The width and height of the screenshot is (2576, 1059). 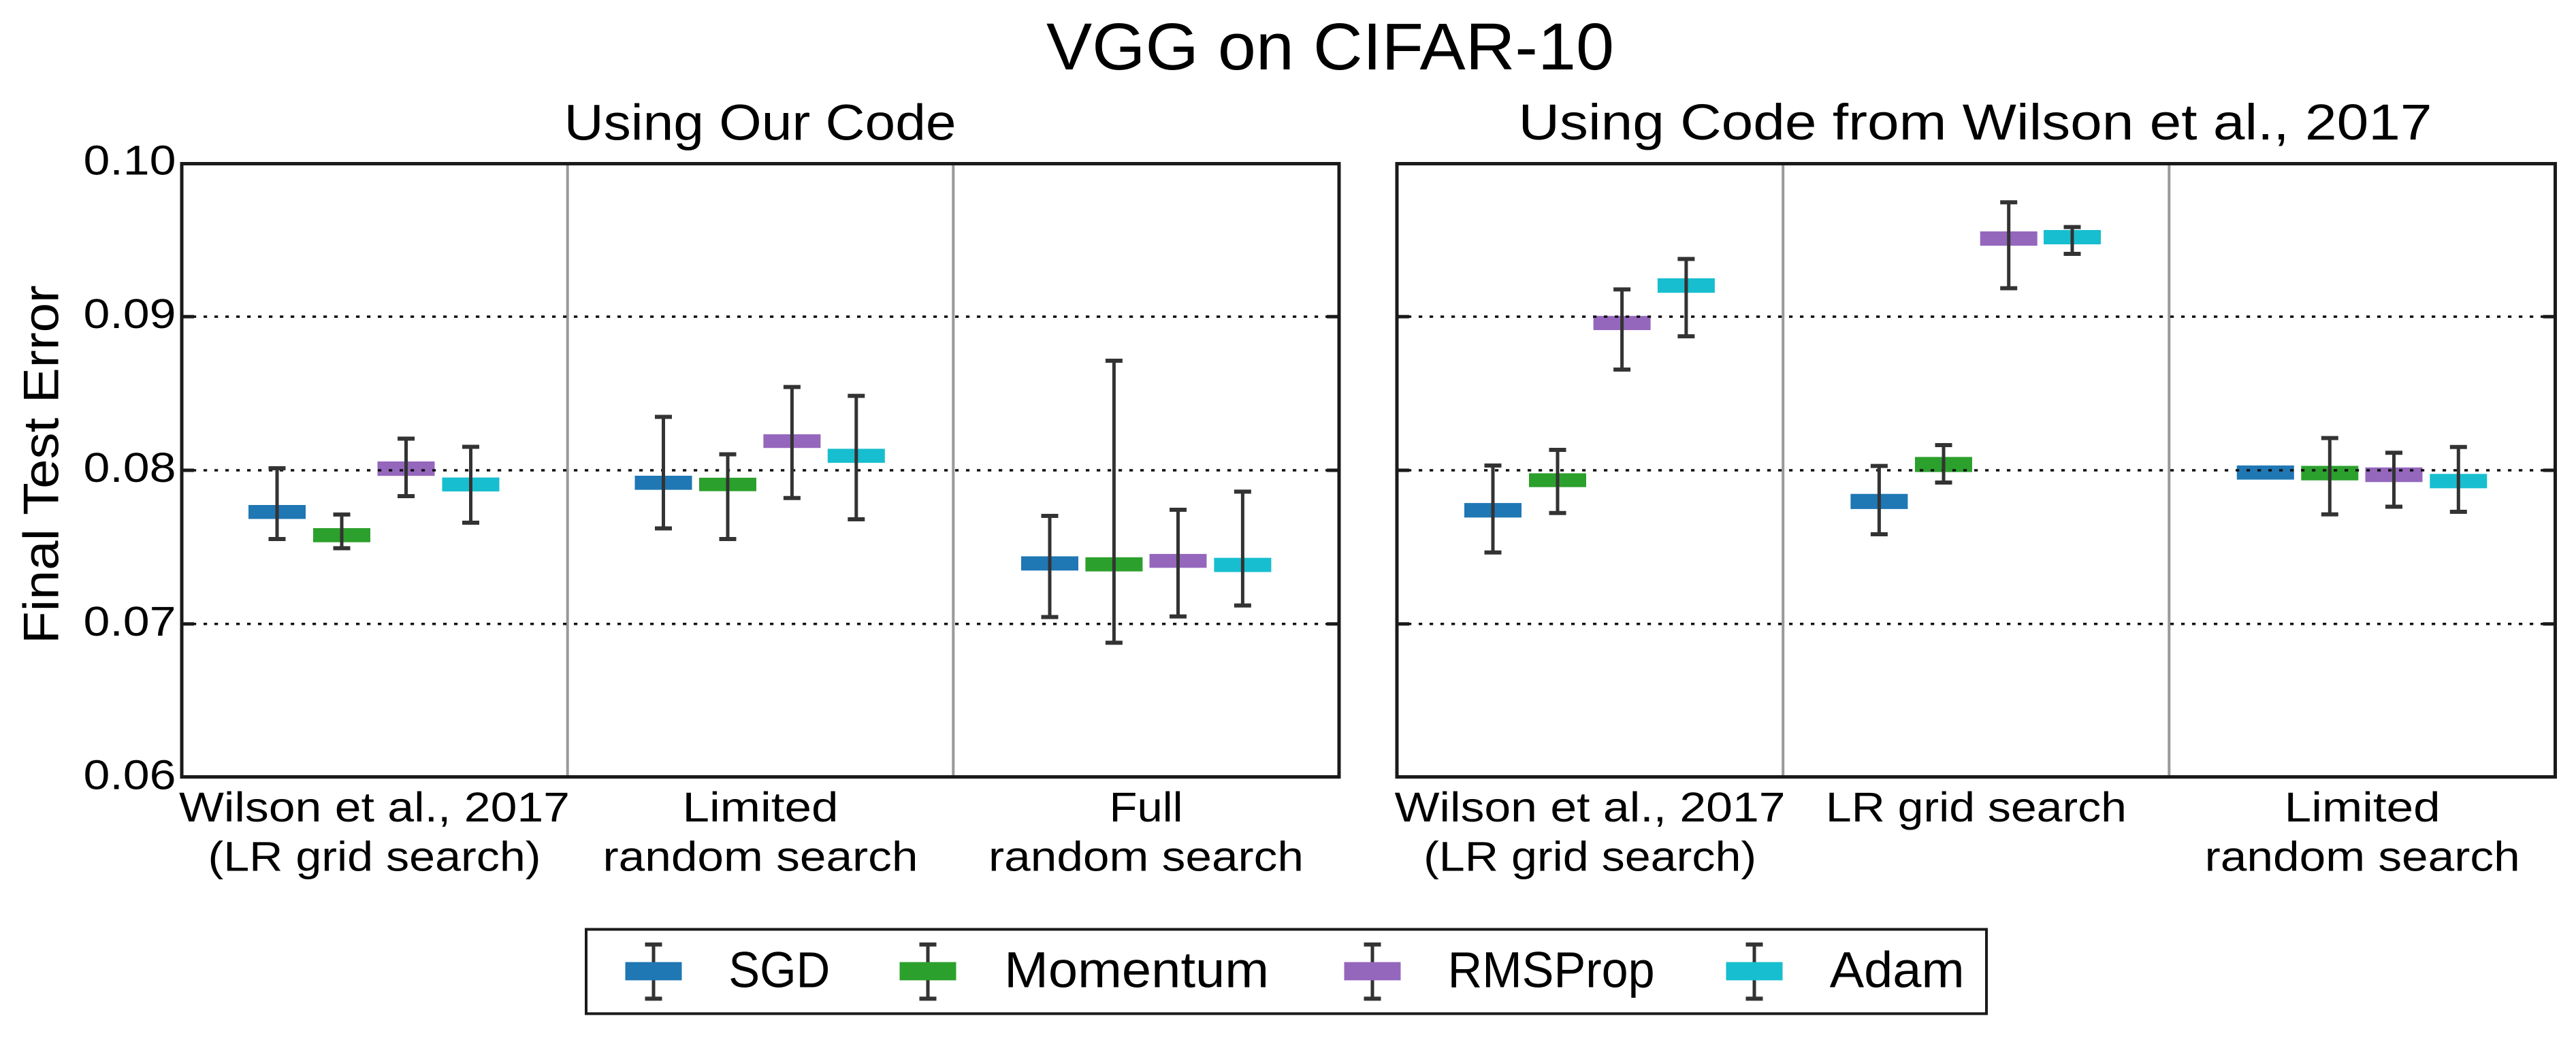 I want to click on svg-text: Adam, so click(x=1898, y=969).